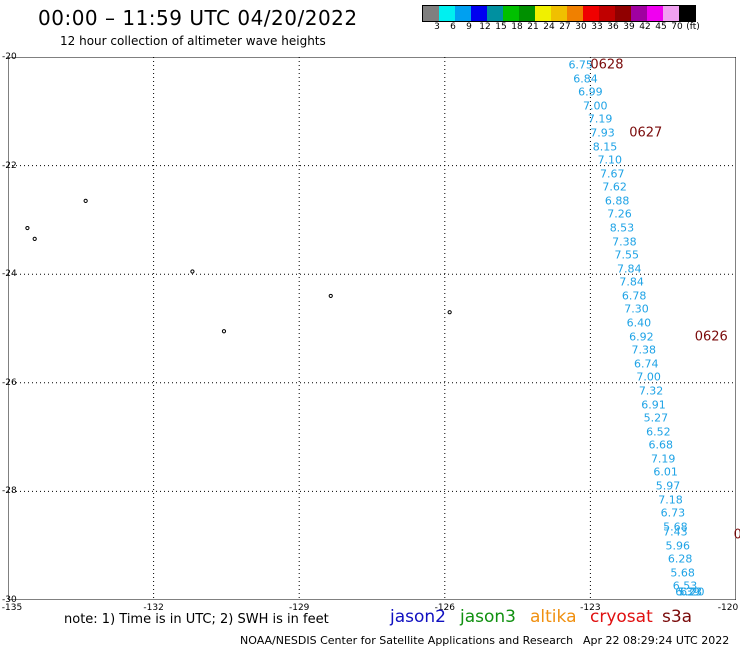 Image resolution: width=740 pixels, height=650 pixels. Describe the element at coordinates (673, 513) in the screenshot. I see `swh-value-label: 6.73` at that location.